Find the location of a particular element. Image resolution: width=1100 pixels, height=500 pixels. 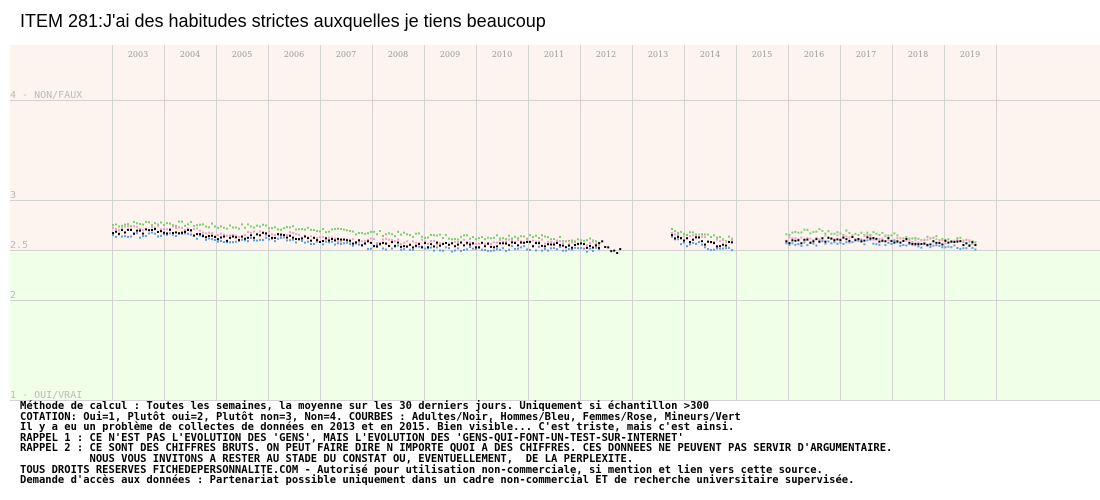

y-tick-label: 3 is located at coordinates (13, 195).